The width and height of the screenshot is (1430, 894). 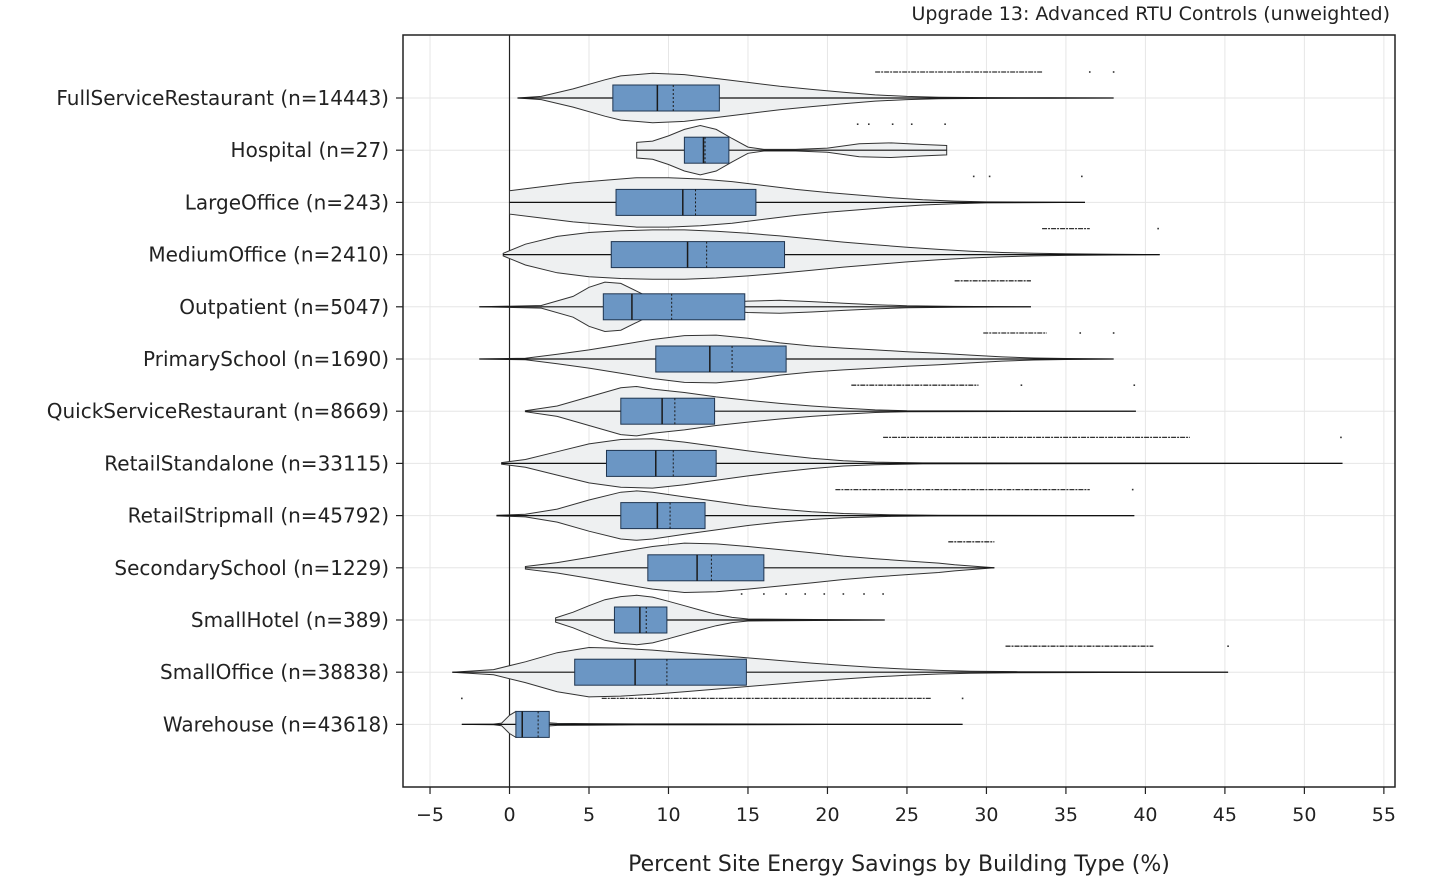 I want to click on category-label: SmallHotel (n=389), so click(x=290, y=620).